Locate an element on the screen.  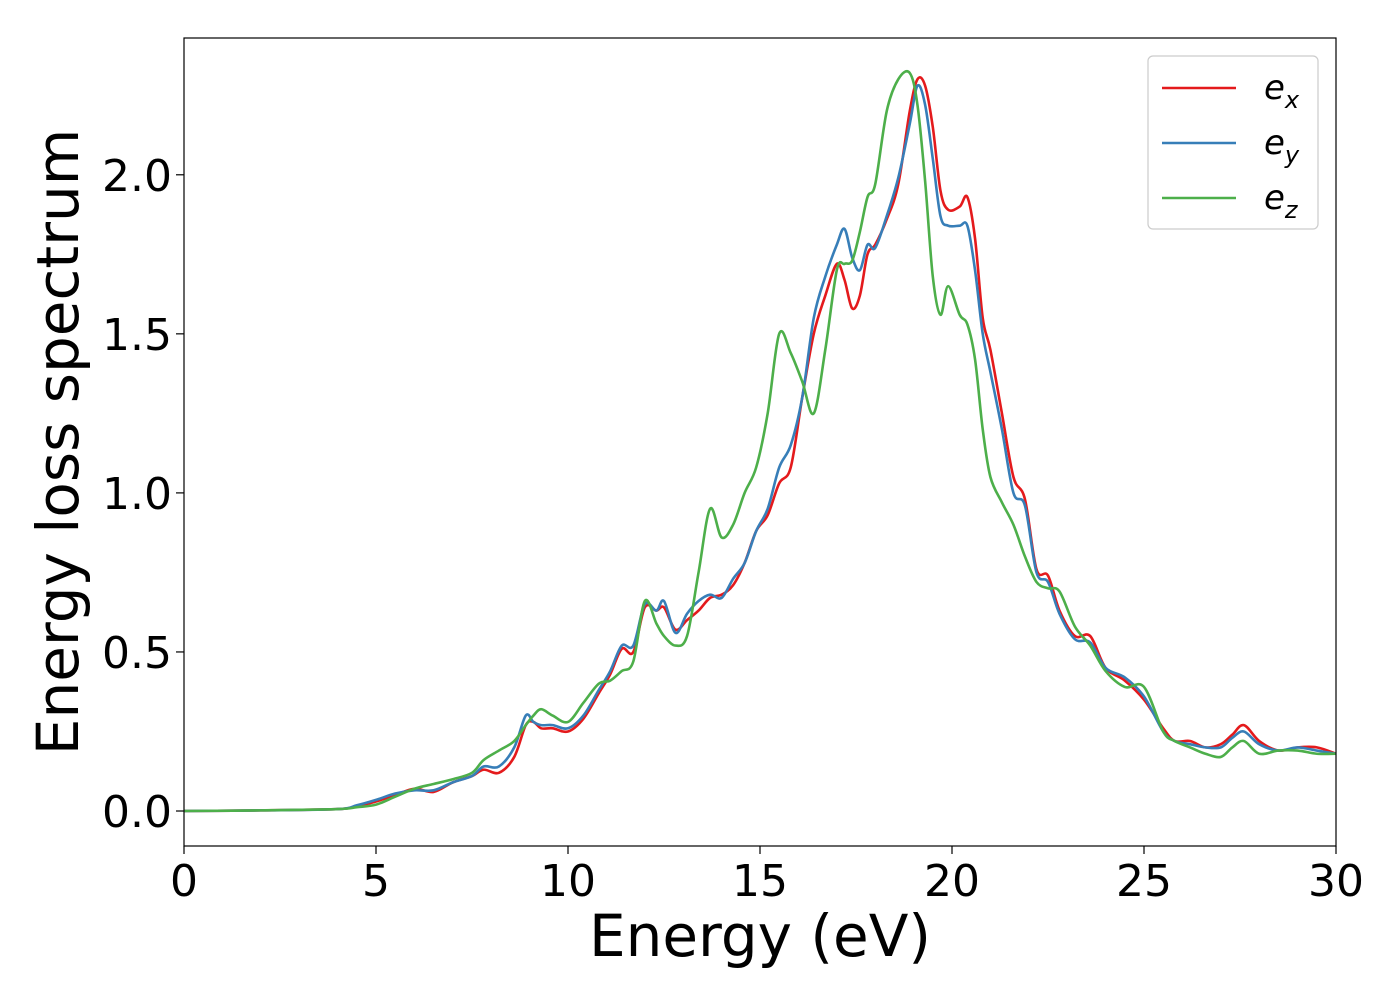
y-tick-label: 1.5 is located at coordinates (137, 335).